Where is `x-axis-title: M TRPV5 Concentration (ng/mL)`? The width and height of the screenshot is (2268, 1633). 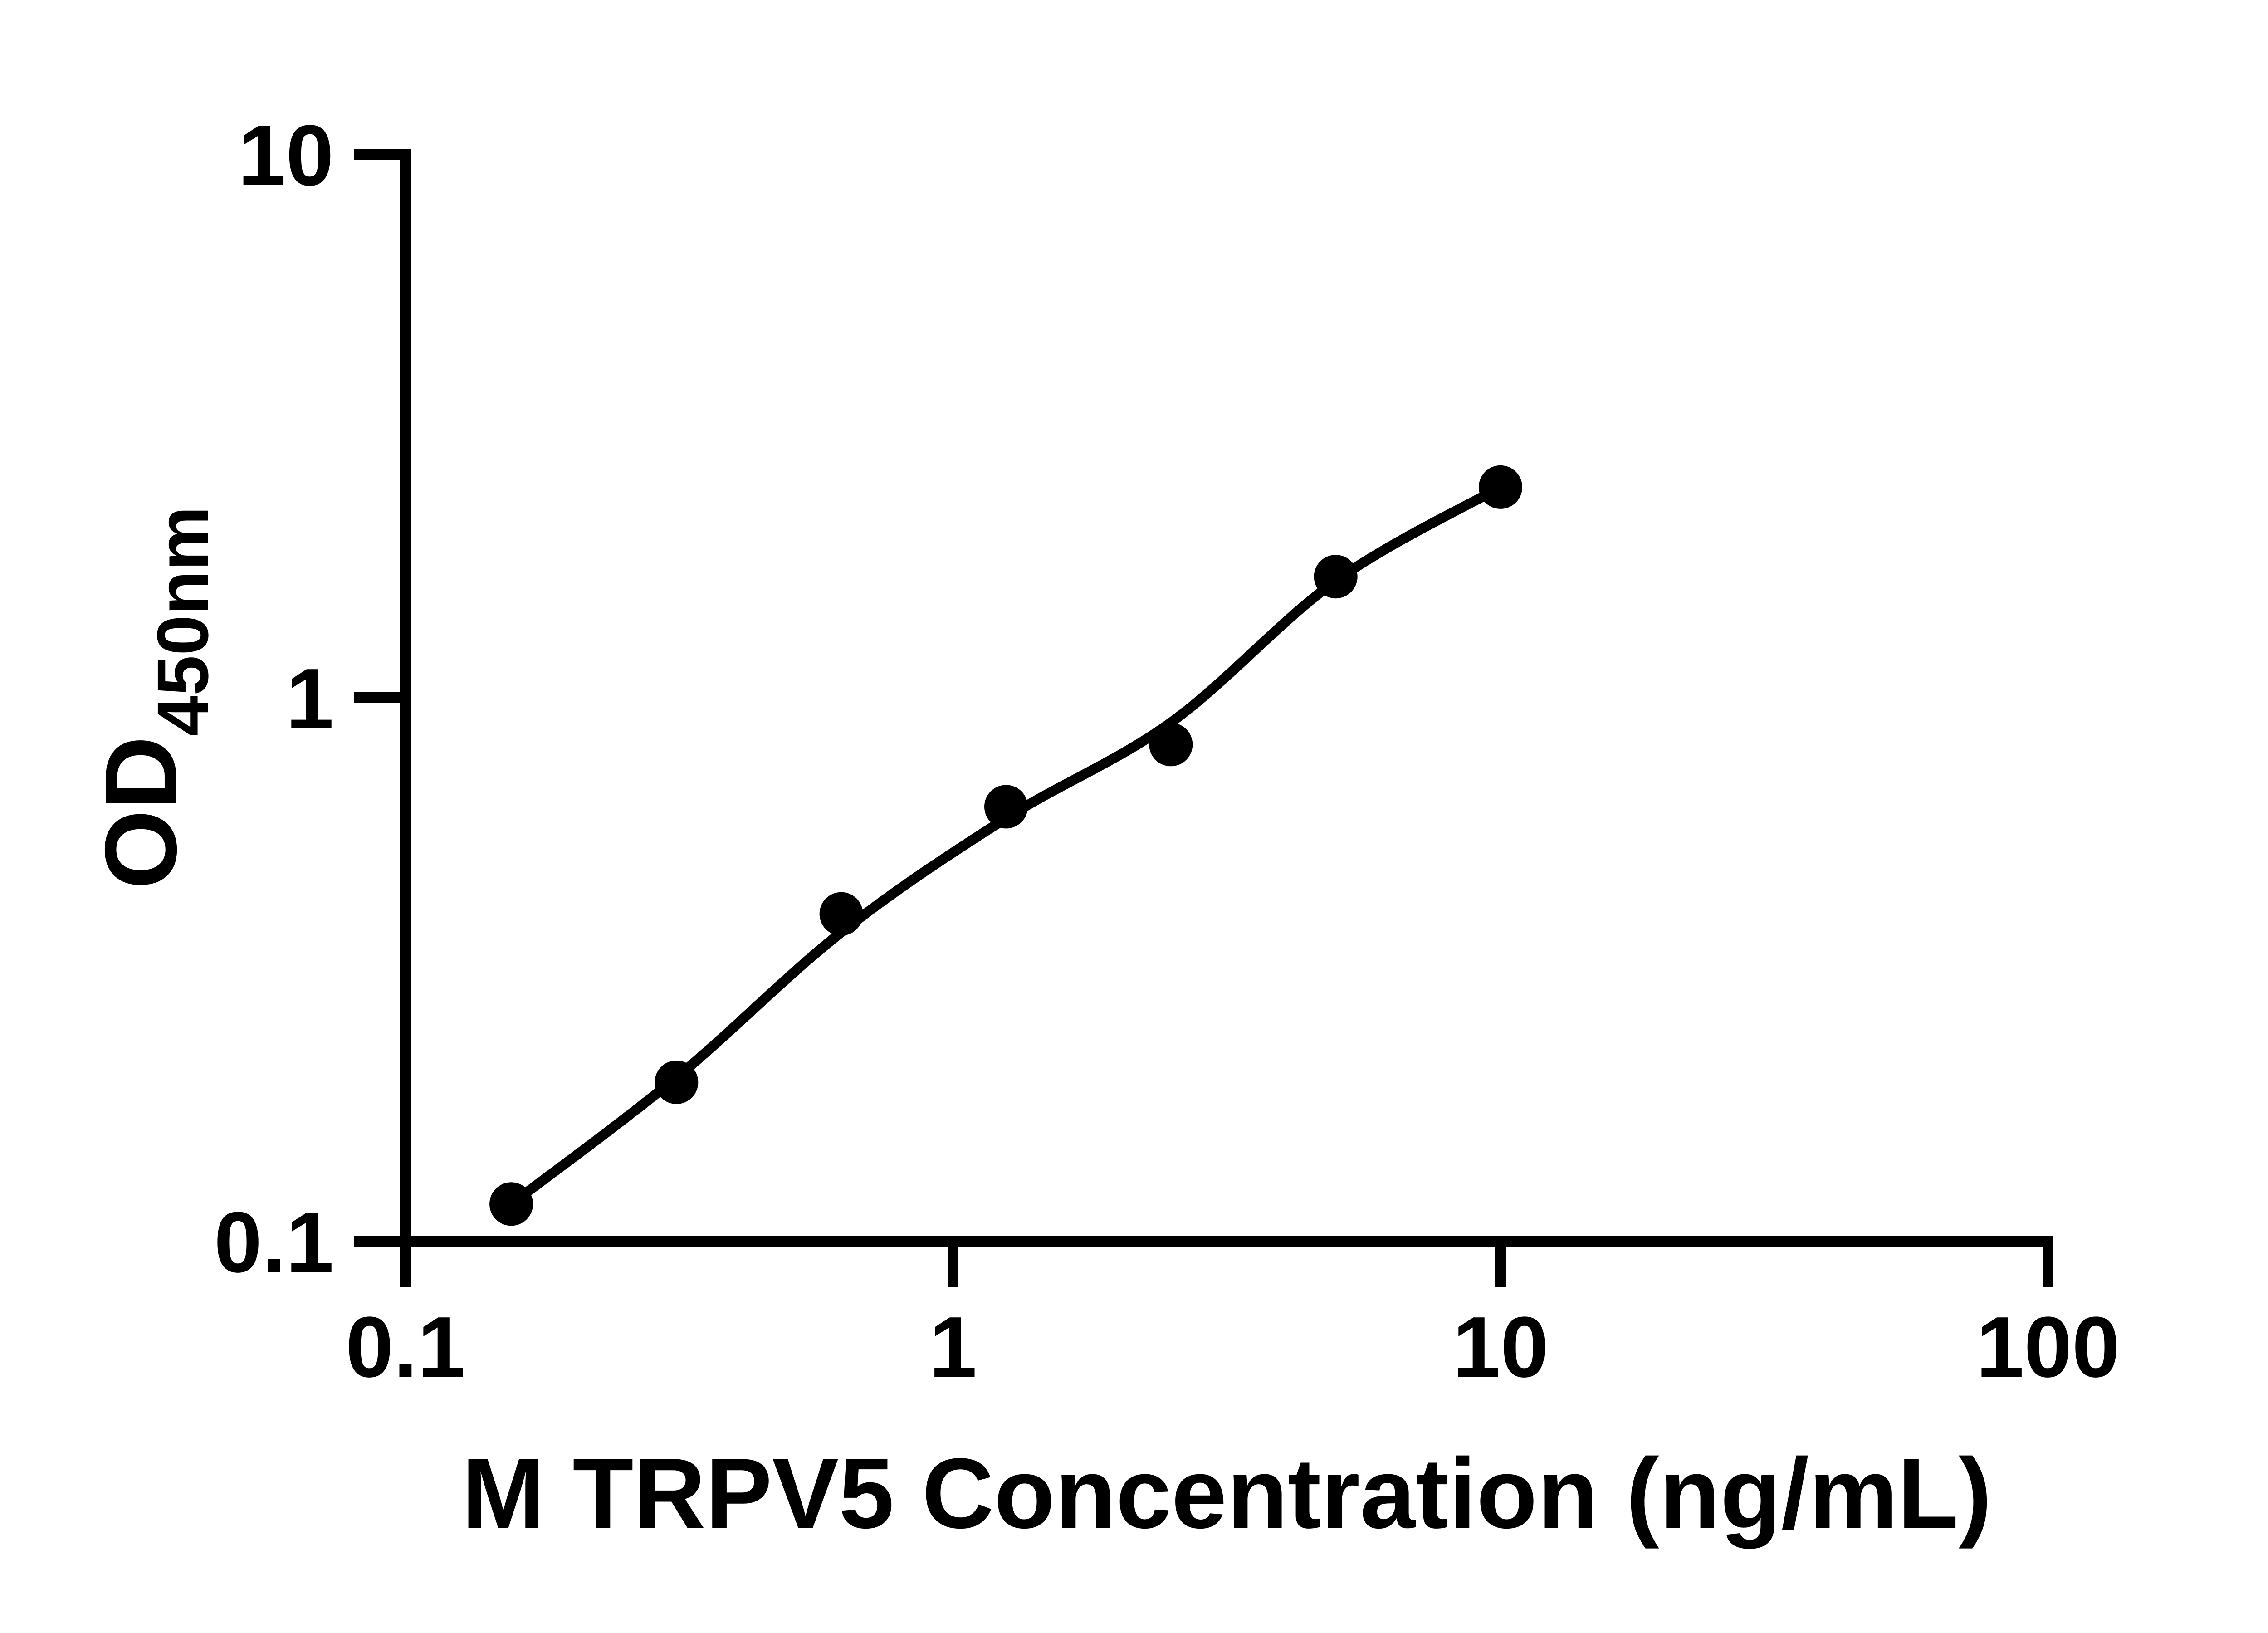 x-axis-title: M TRPV5 Concentration (ng/mL) is located at coordinates (1227, 1493).